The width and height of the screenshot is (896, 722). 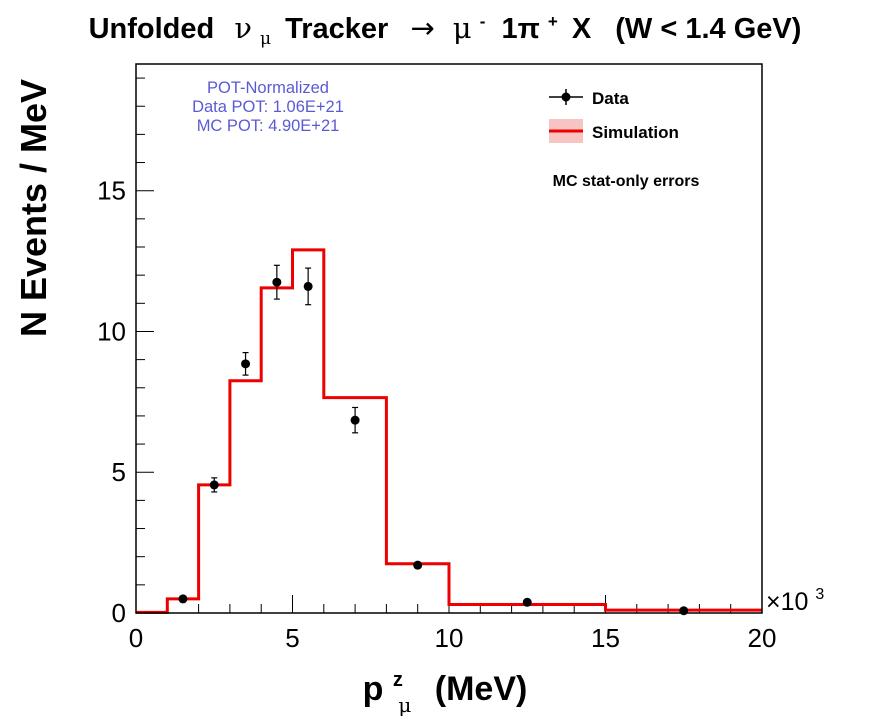 What do you see at coordinates (787, 602) in the screenshot?
I see `x-multiplier-base: ×10` at bounding box center [787, 602].